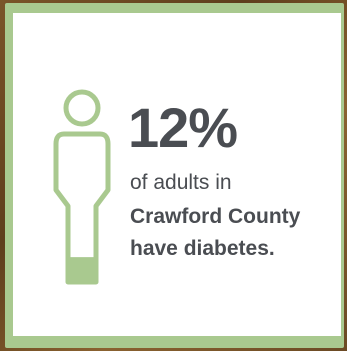 Image resolution: width=347 pixels, height=351 pixels. Describe the element at coordinates (215, 216) in the screenshot. I see `stat-description-location: Crawford County` at that location.